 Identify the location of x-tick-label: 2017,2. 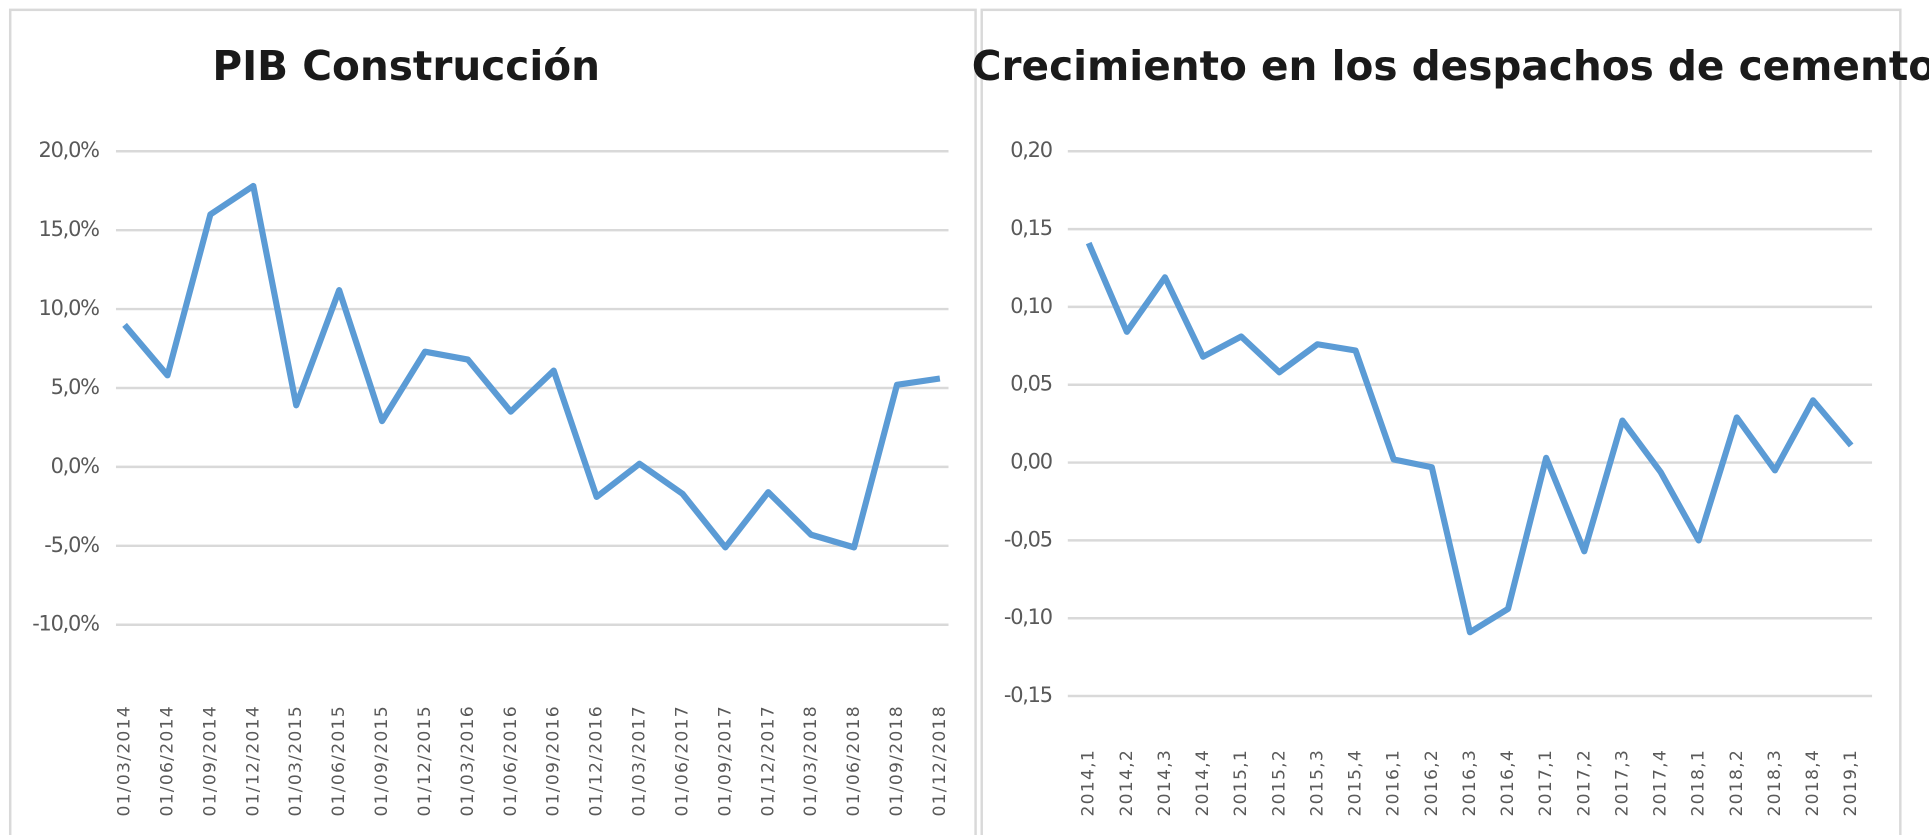
(1584, 783).